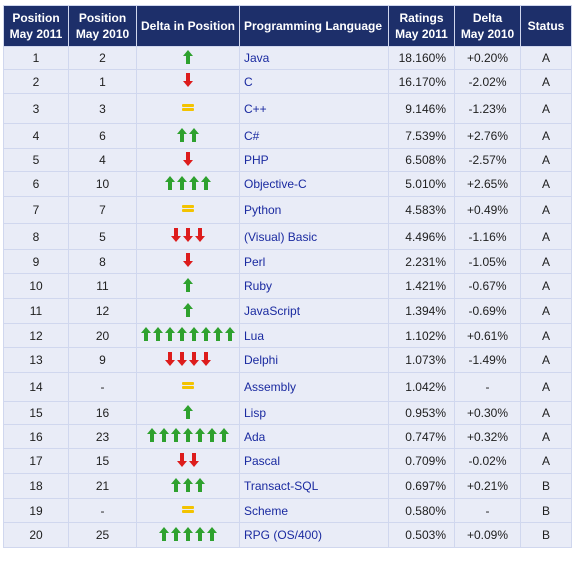  Describe the element at coordinates (421, 26) in the screenshot. I see `header-ratings: Ratings May 2011` at that location.